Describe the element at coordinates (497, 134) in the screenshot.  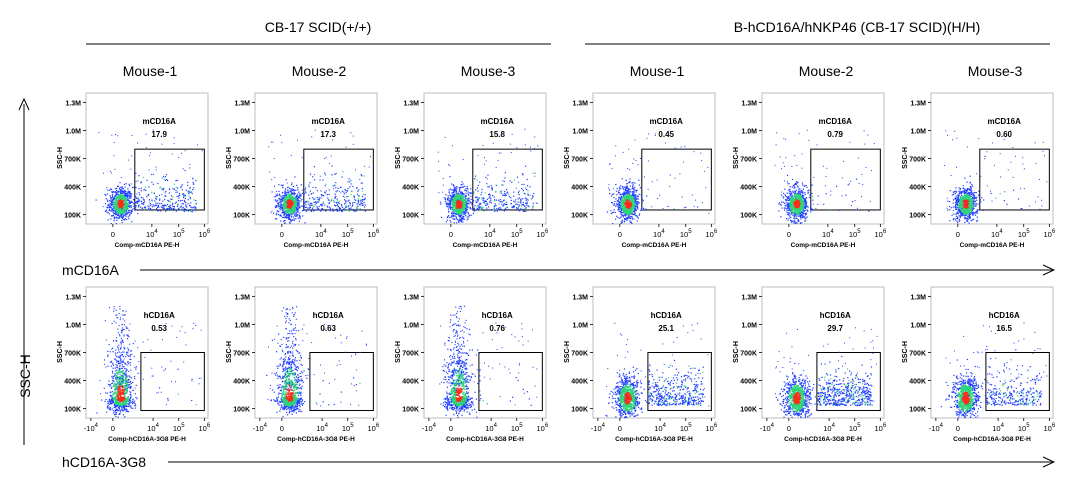
I see `gate-value: 15.8` at that location.